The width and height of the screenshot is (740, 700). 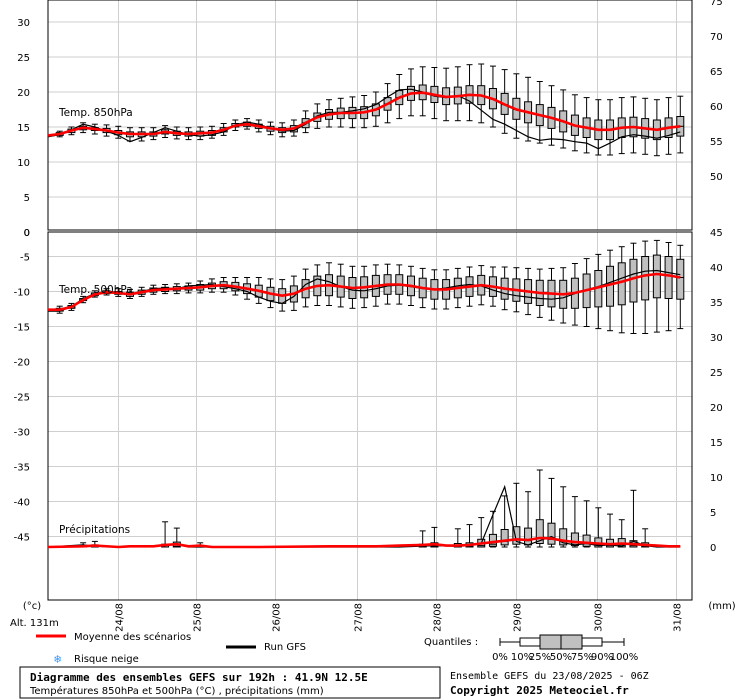 What do you see at coordinates (364, 114) in the screenshot?
I see `temp850-mean-line` at bounding box center [364, 114].